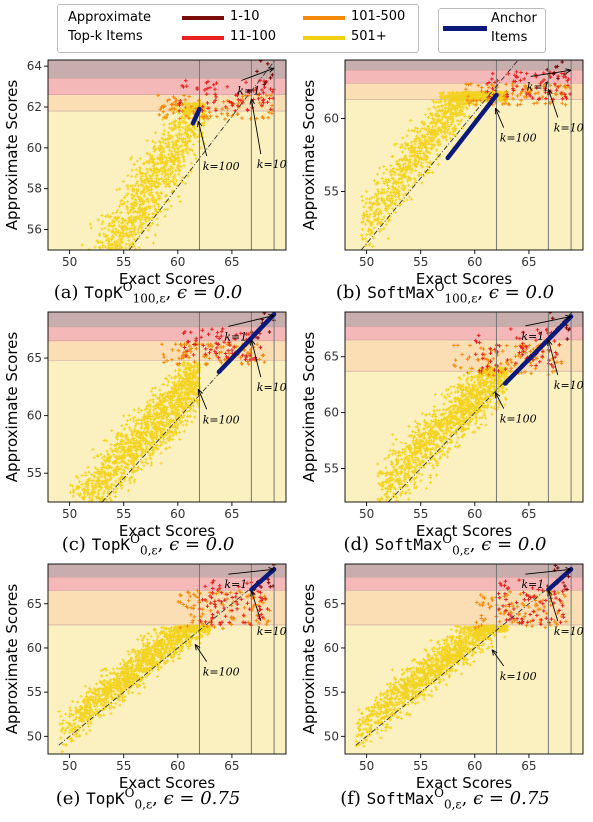 This screenshot has height=822, width=593. Describe the element at coordinates (66, 292) in the screenshot. I see `caption-a-label: (a)` at that location.